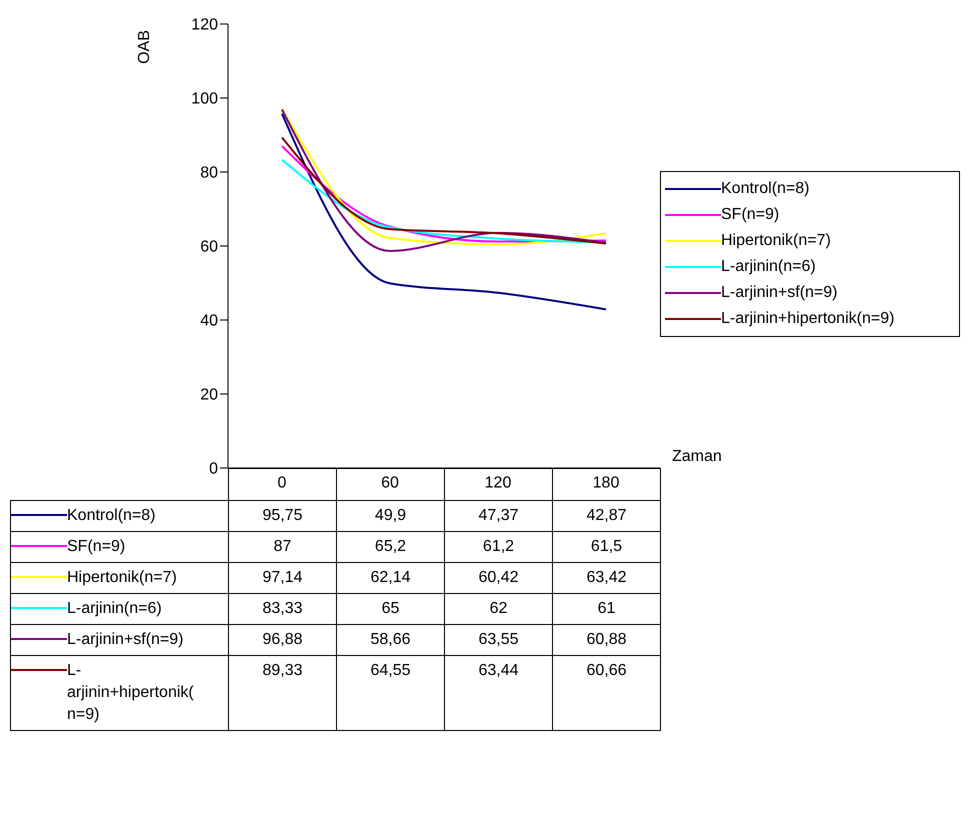 The width and height of the screenshot is (970, 825). Describe the element at coordinates (498, 483) in the screenshot. I see `x-tick-label: 120` at that location.